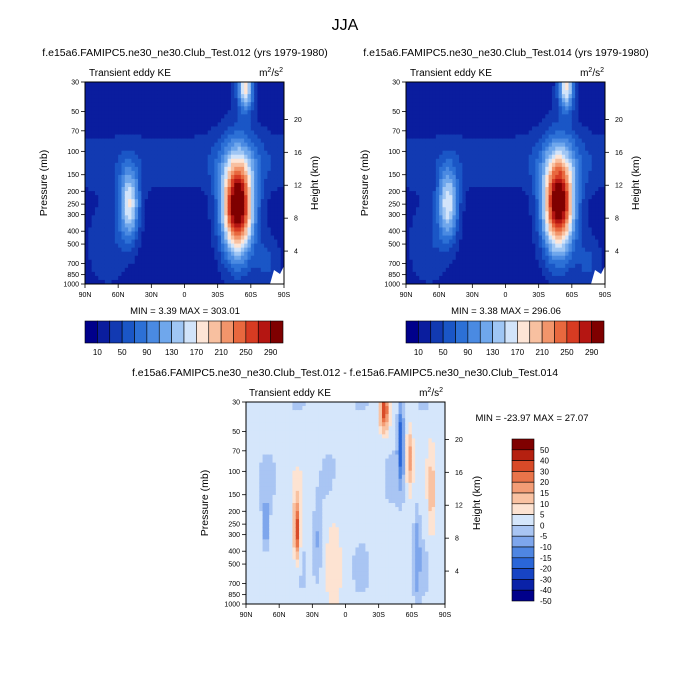 The width and height of the screenshot is (691, 690). I want to click on panel1-ylabel: Pressure (mb), so click(44, 183).